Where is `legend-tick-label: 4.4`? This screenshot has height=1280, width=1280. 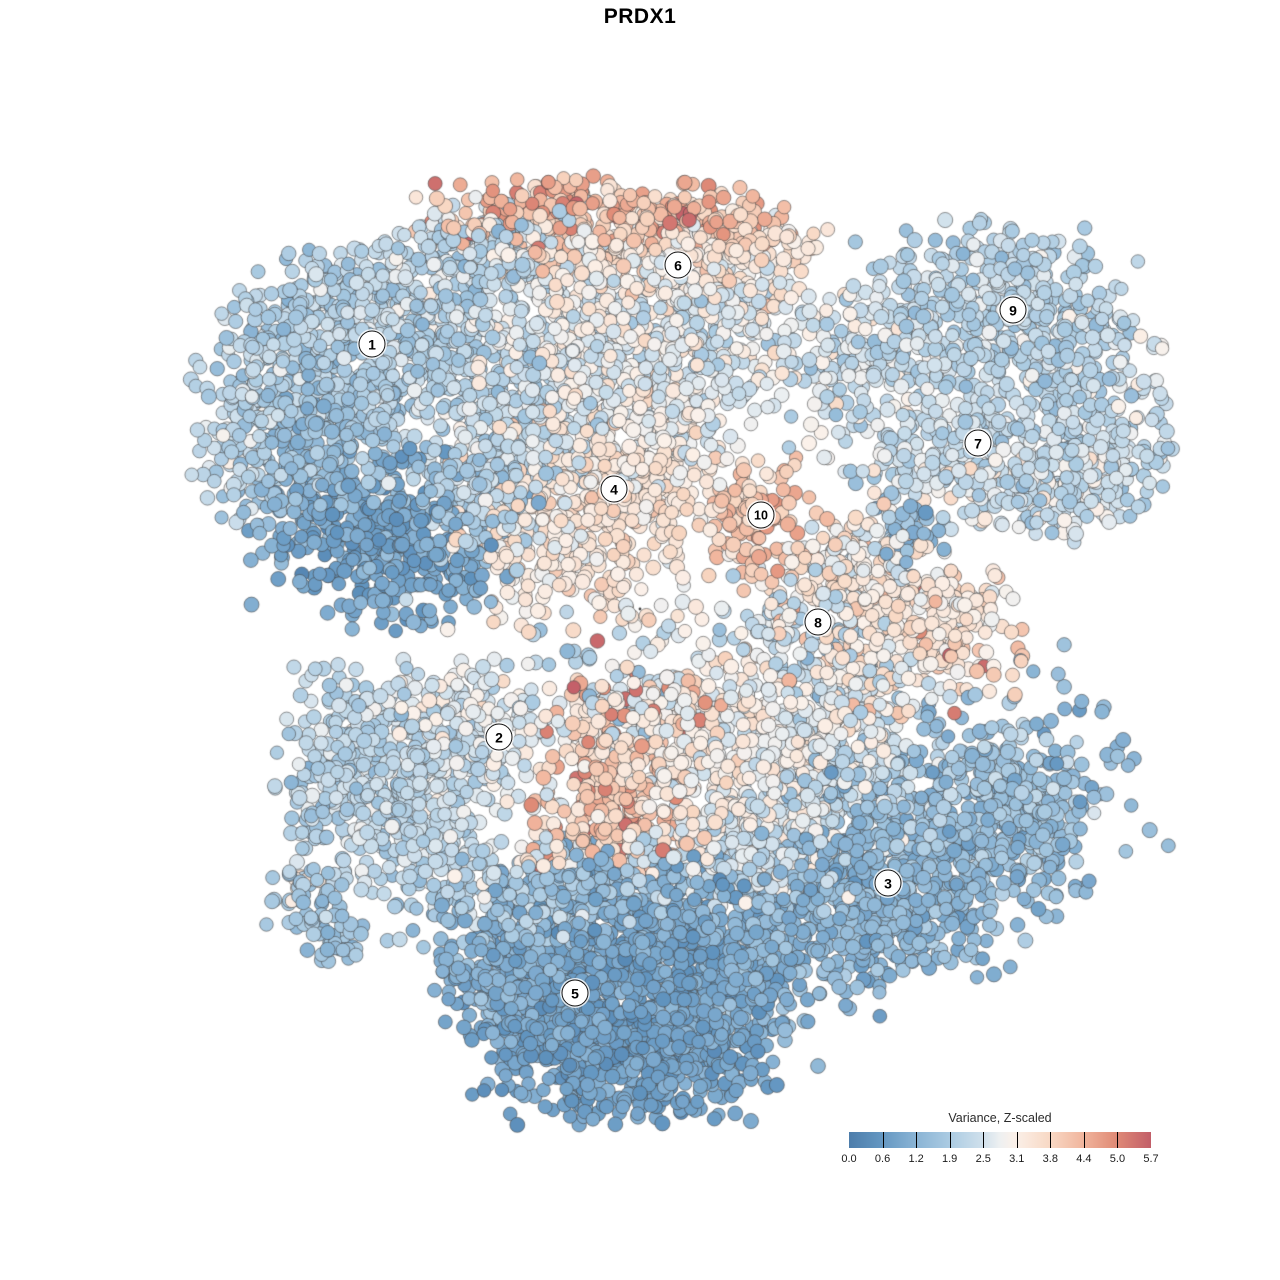
legend-tick-label: 4.4 is located at coordinates (1084, 1159).